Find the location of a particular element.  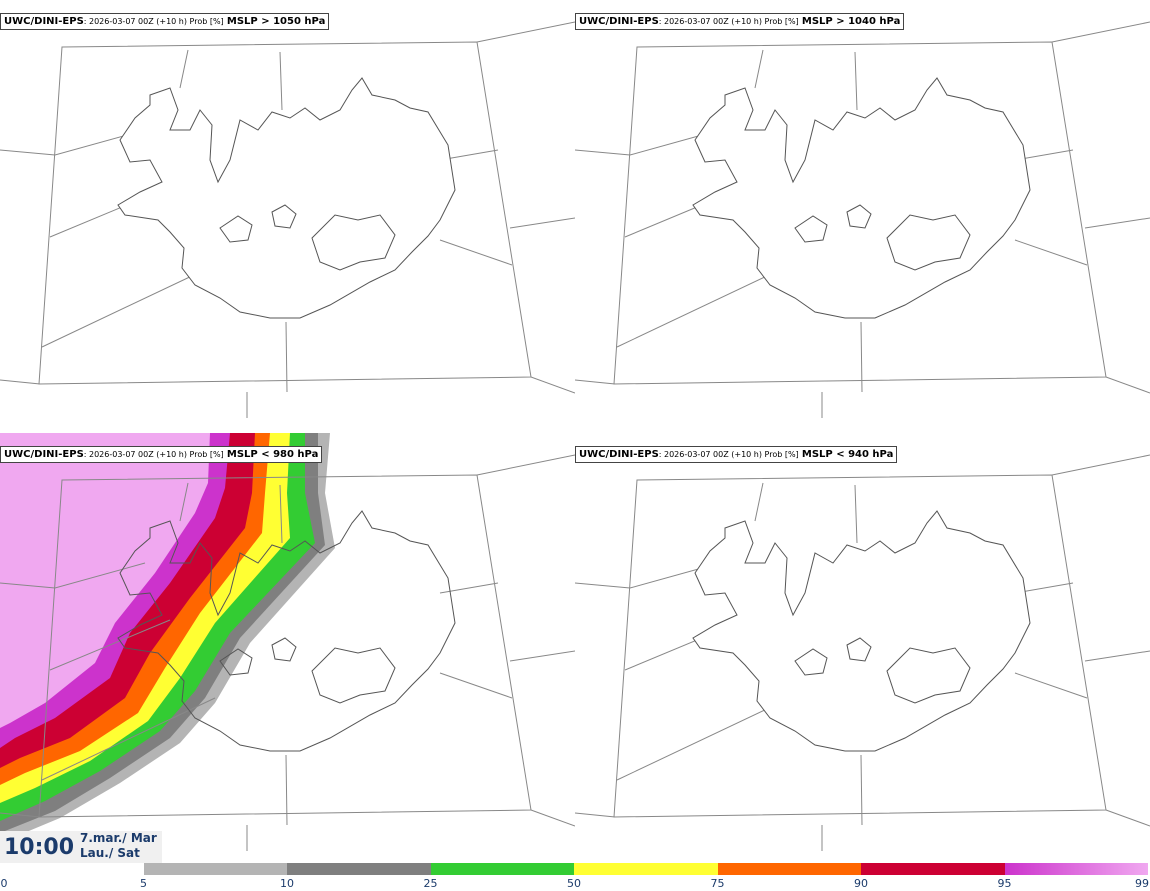

valid-date: 7.mar./ Mar Lau./ Sat is located at coordinates (118, 846).